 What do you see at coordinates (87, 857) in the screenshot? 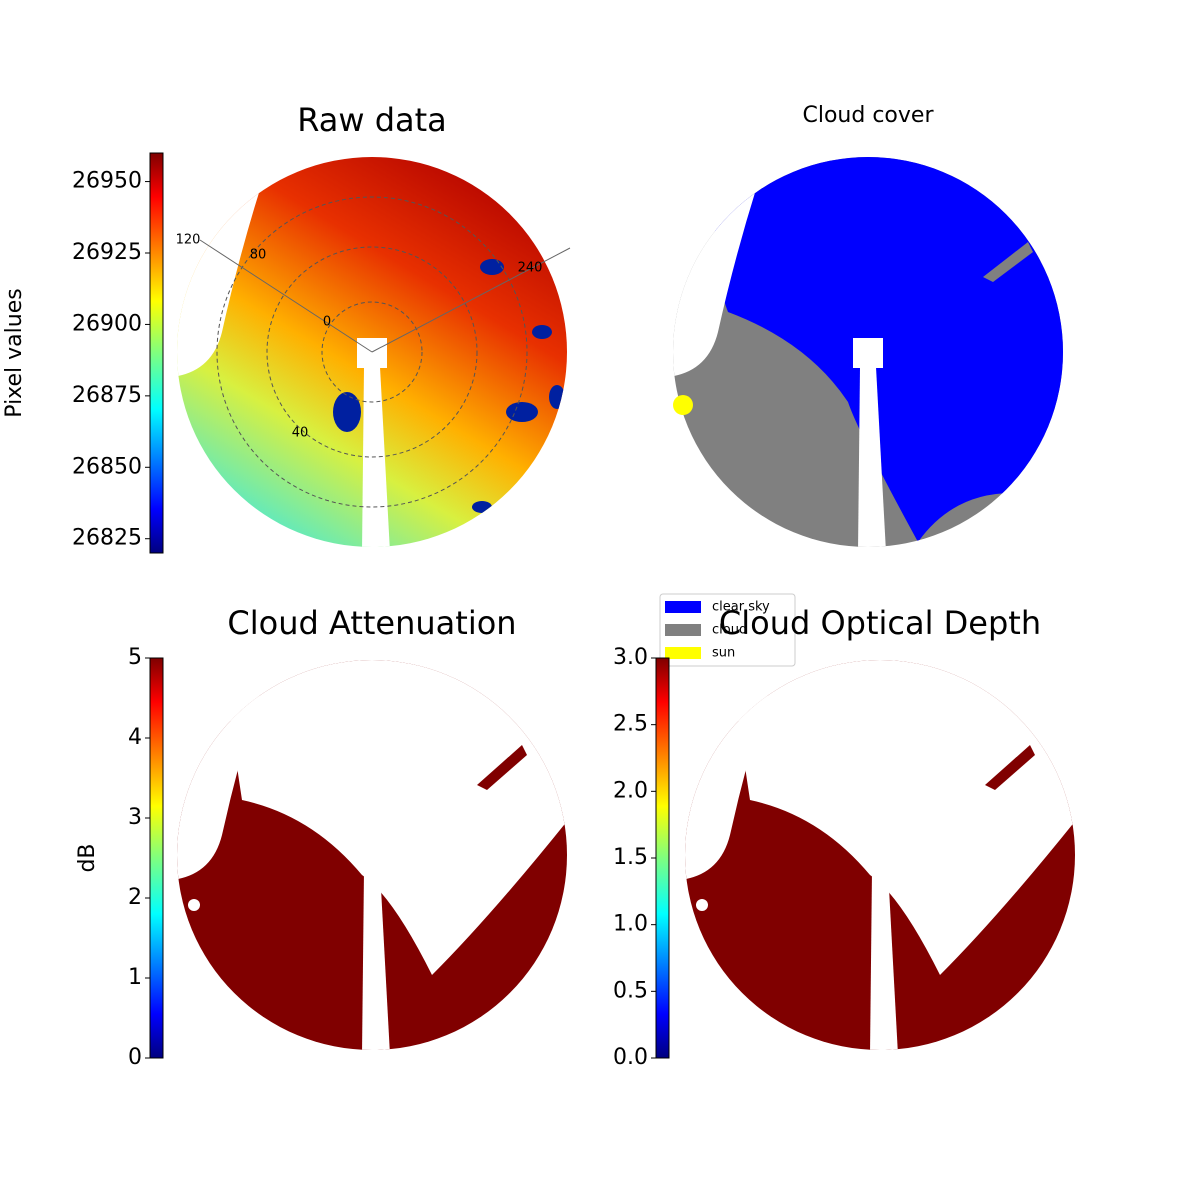
I see `colorbar-label: dB` at bounding box center [87, 857].